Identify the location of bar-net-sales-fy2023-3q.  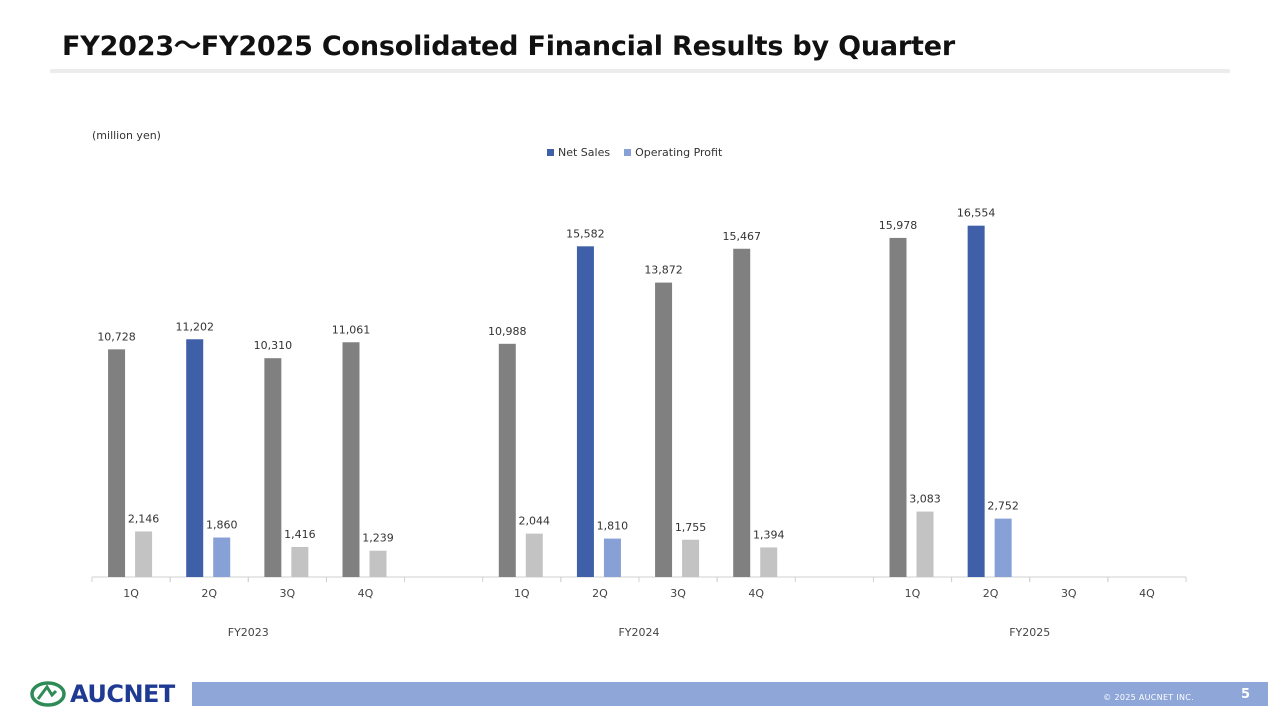
(273, 467).